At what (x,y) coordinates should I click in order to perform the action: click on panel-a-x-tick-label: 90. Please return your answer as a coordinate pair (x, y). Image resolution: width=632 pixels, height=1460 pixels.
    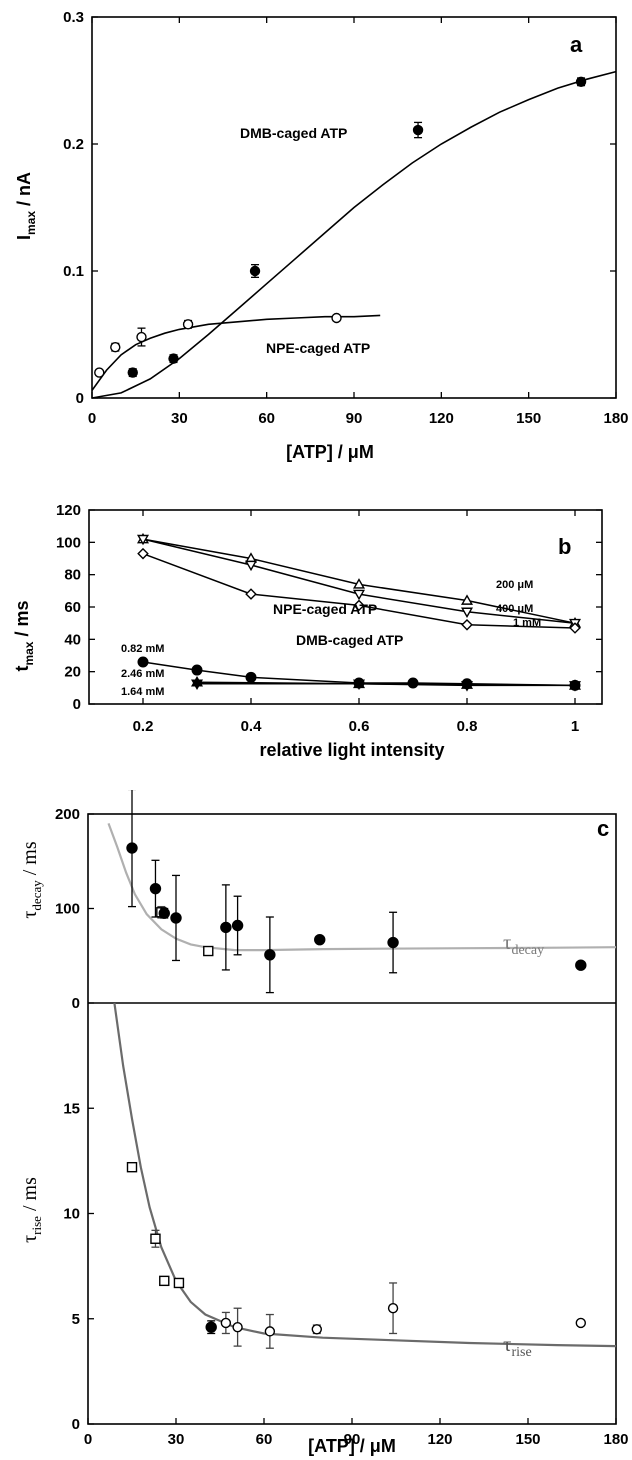
    Looking at the image, I should click on (354, 418).